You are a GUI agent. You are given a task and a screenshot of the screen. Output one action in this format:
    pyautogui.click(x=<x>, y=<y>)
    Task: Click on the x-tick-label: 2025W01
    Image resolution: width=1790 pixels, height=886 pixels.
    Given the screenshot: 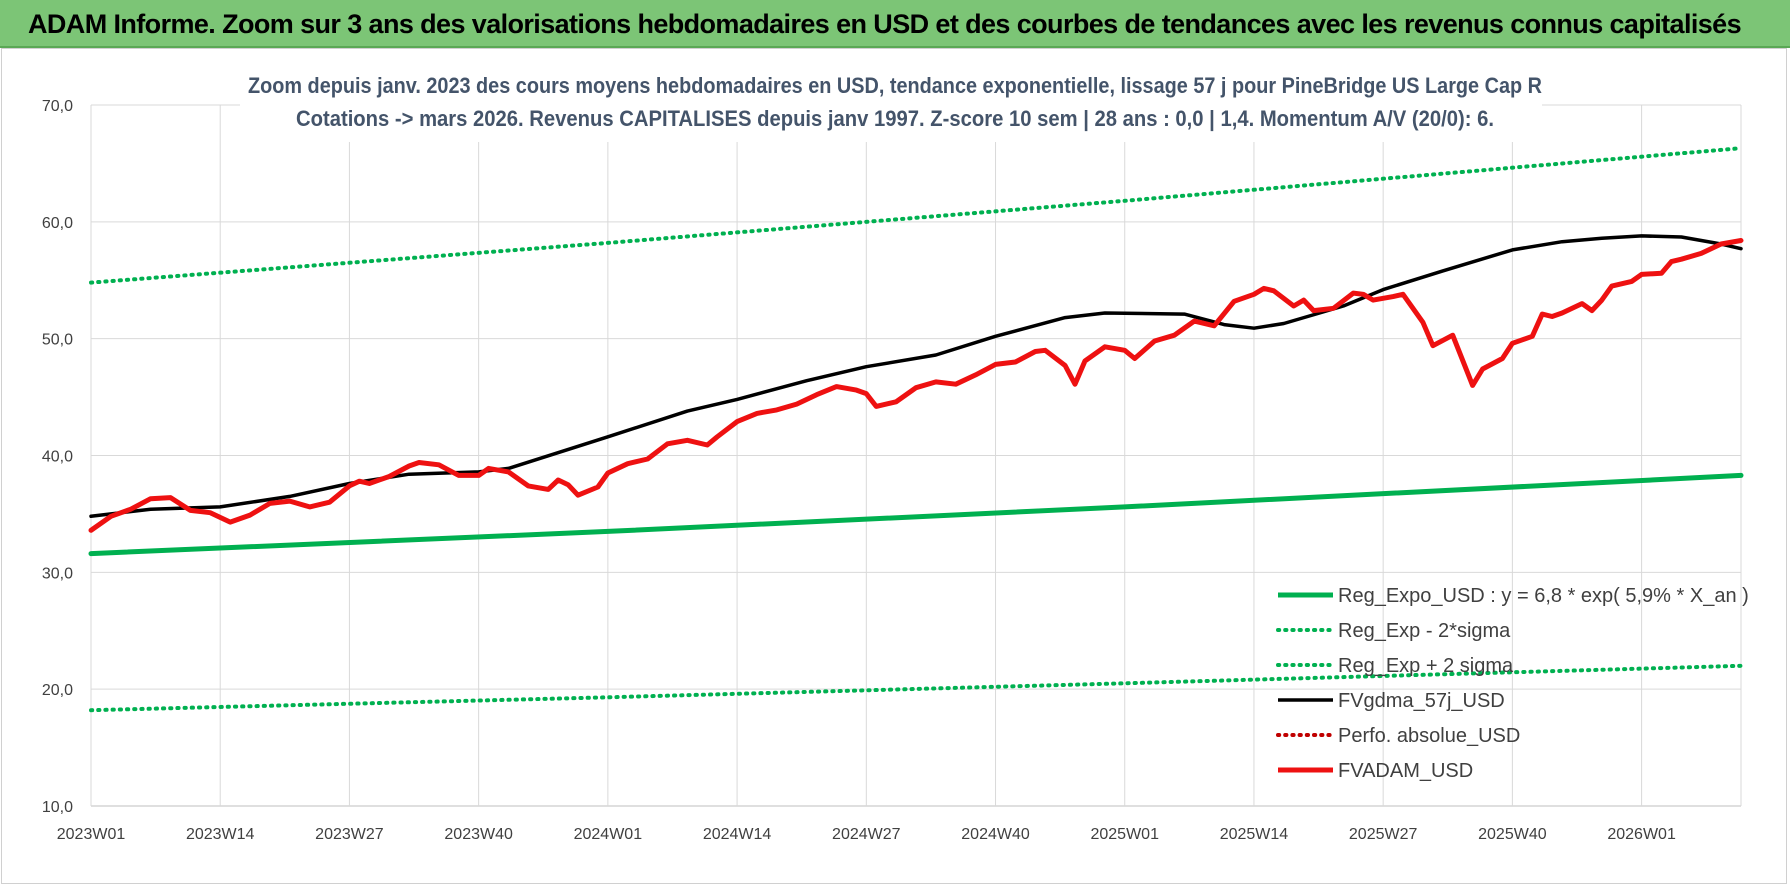 What is the action you would take?
    pyautogui.click(x=1124, y=834)
    